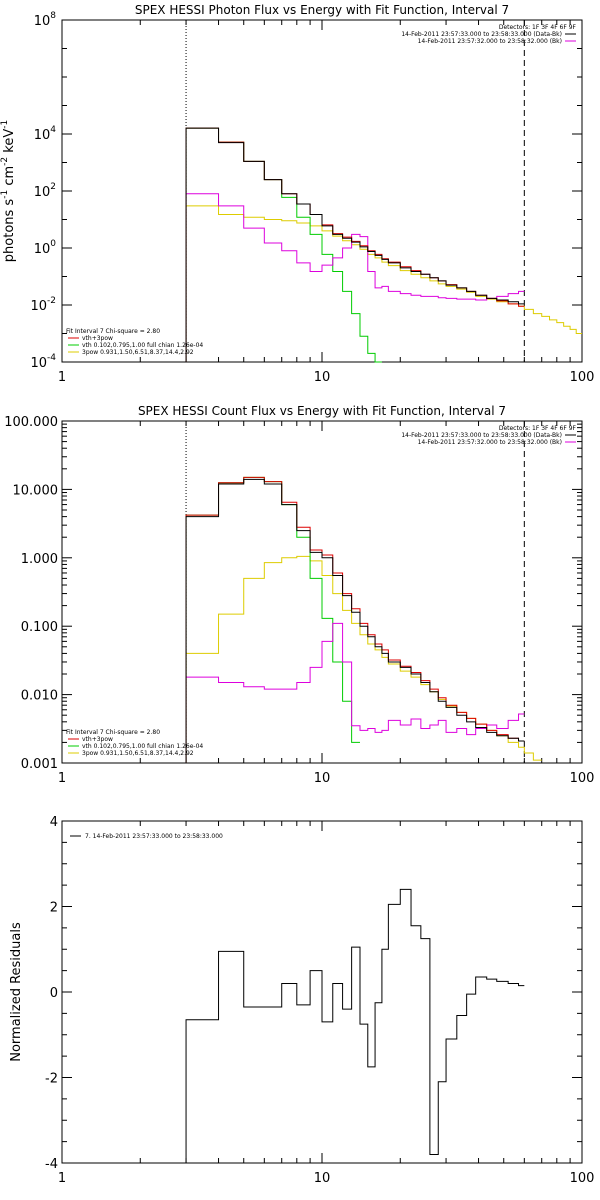 The height and width of the screenshot is (1200, 600). I want to click on y-tick-label: 0.100, so click(39, 627).